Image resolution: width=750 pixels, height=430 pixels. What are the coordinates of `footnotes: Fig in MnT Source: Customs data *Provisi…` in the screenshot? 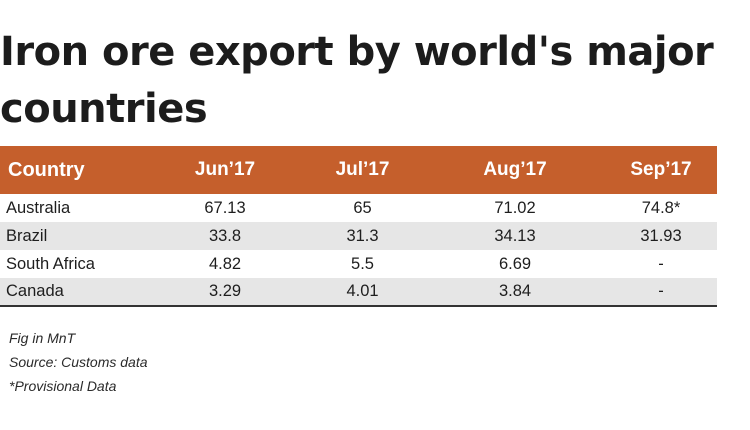 It's located at (78, 362).